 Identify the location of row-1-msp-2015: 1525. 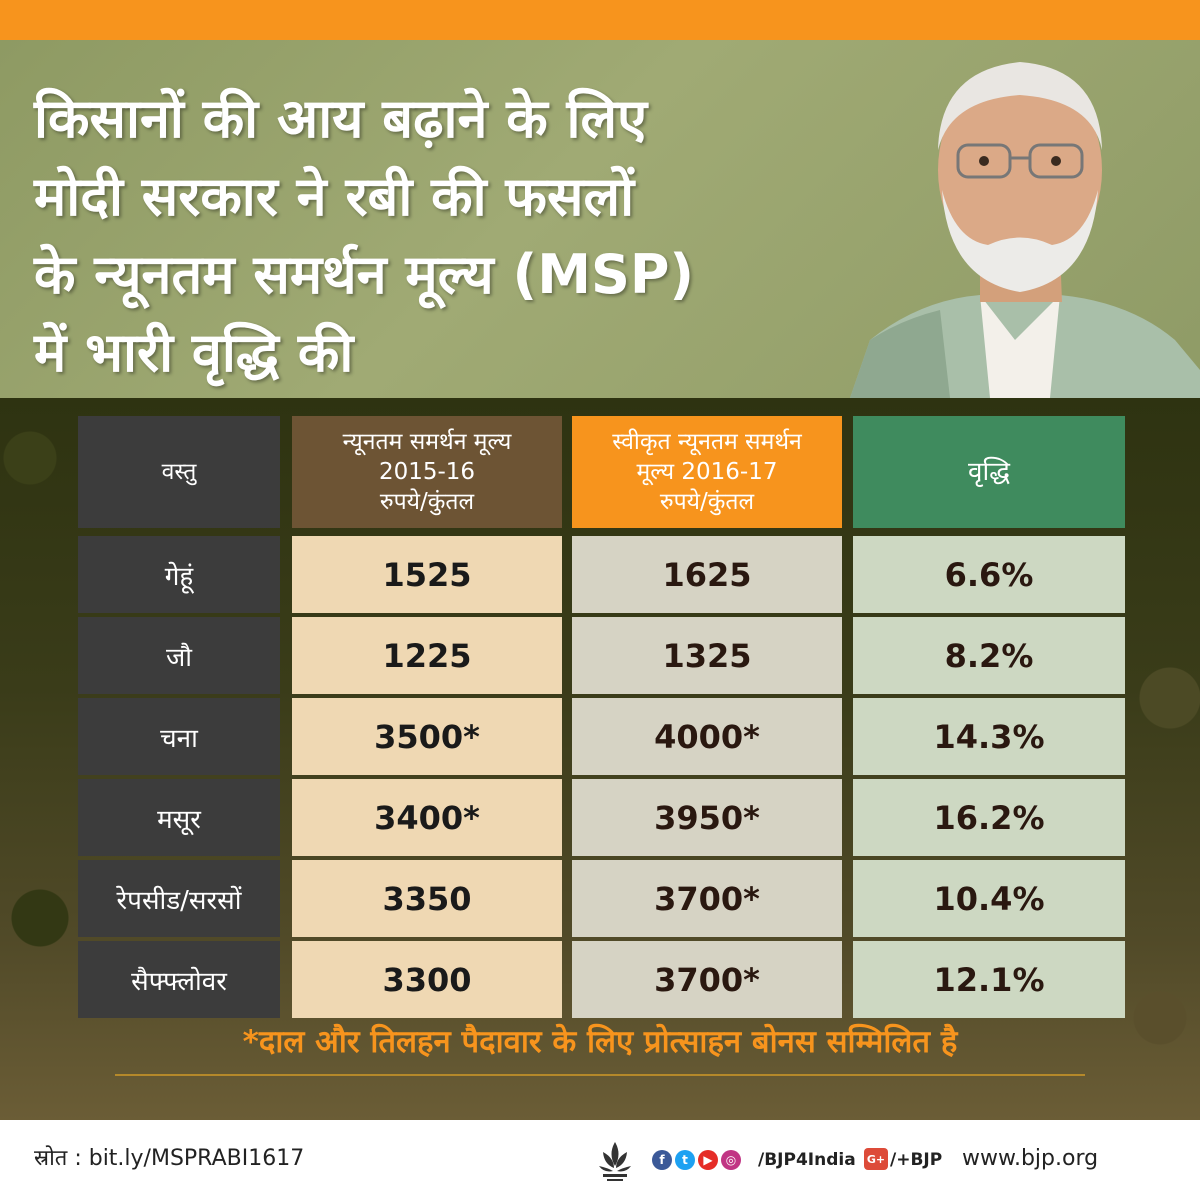
(427, 574).